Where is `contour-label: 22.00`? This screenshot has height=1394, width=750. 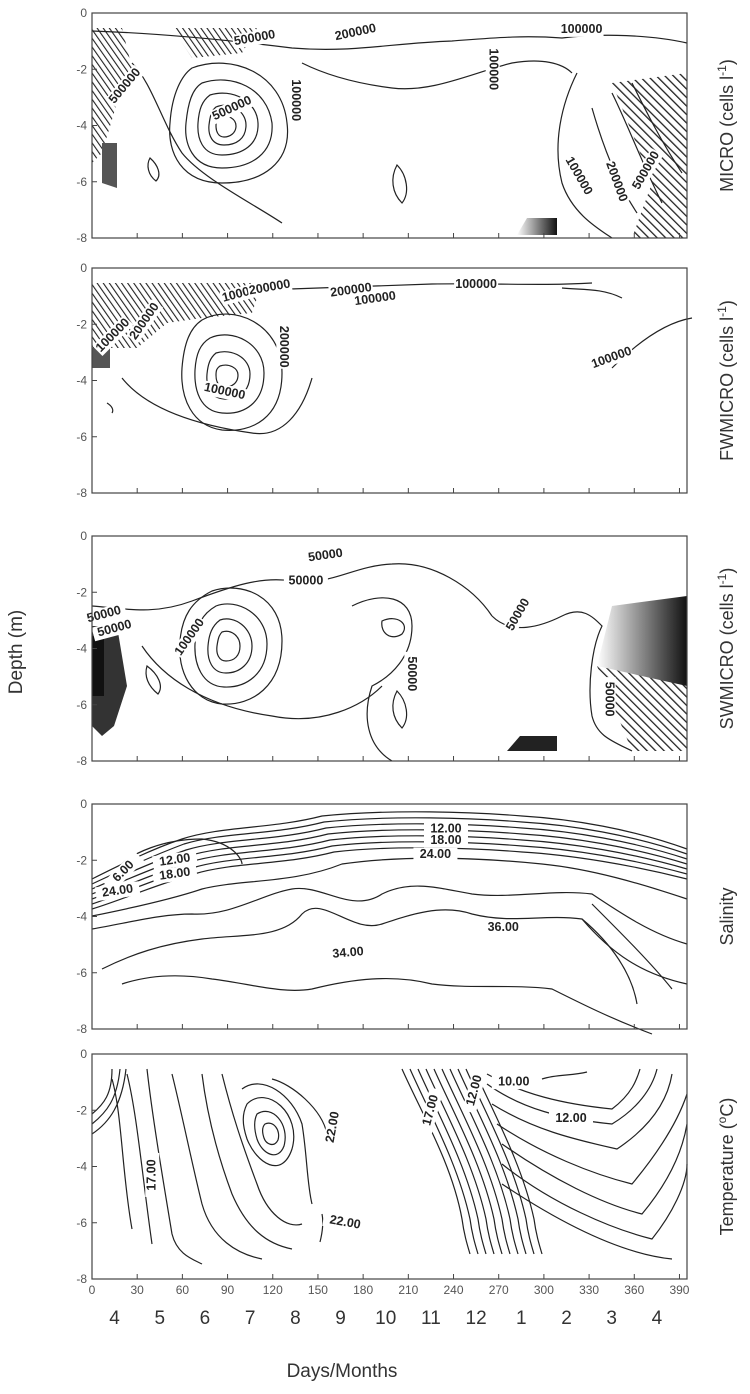 contour-label: 22.00 is located at coordinates (345, 1221).